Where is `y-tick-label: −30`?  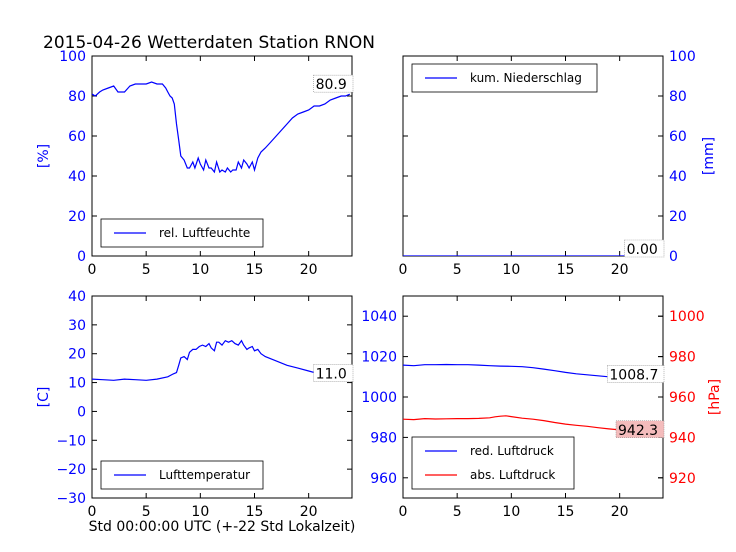 y-tick-label: −30 is located at coordinates (71, 499).